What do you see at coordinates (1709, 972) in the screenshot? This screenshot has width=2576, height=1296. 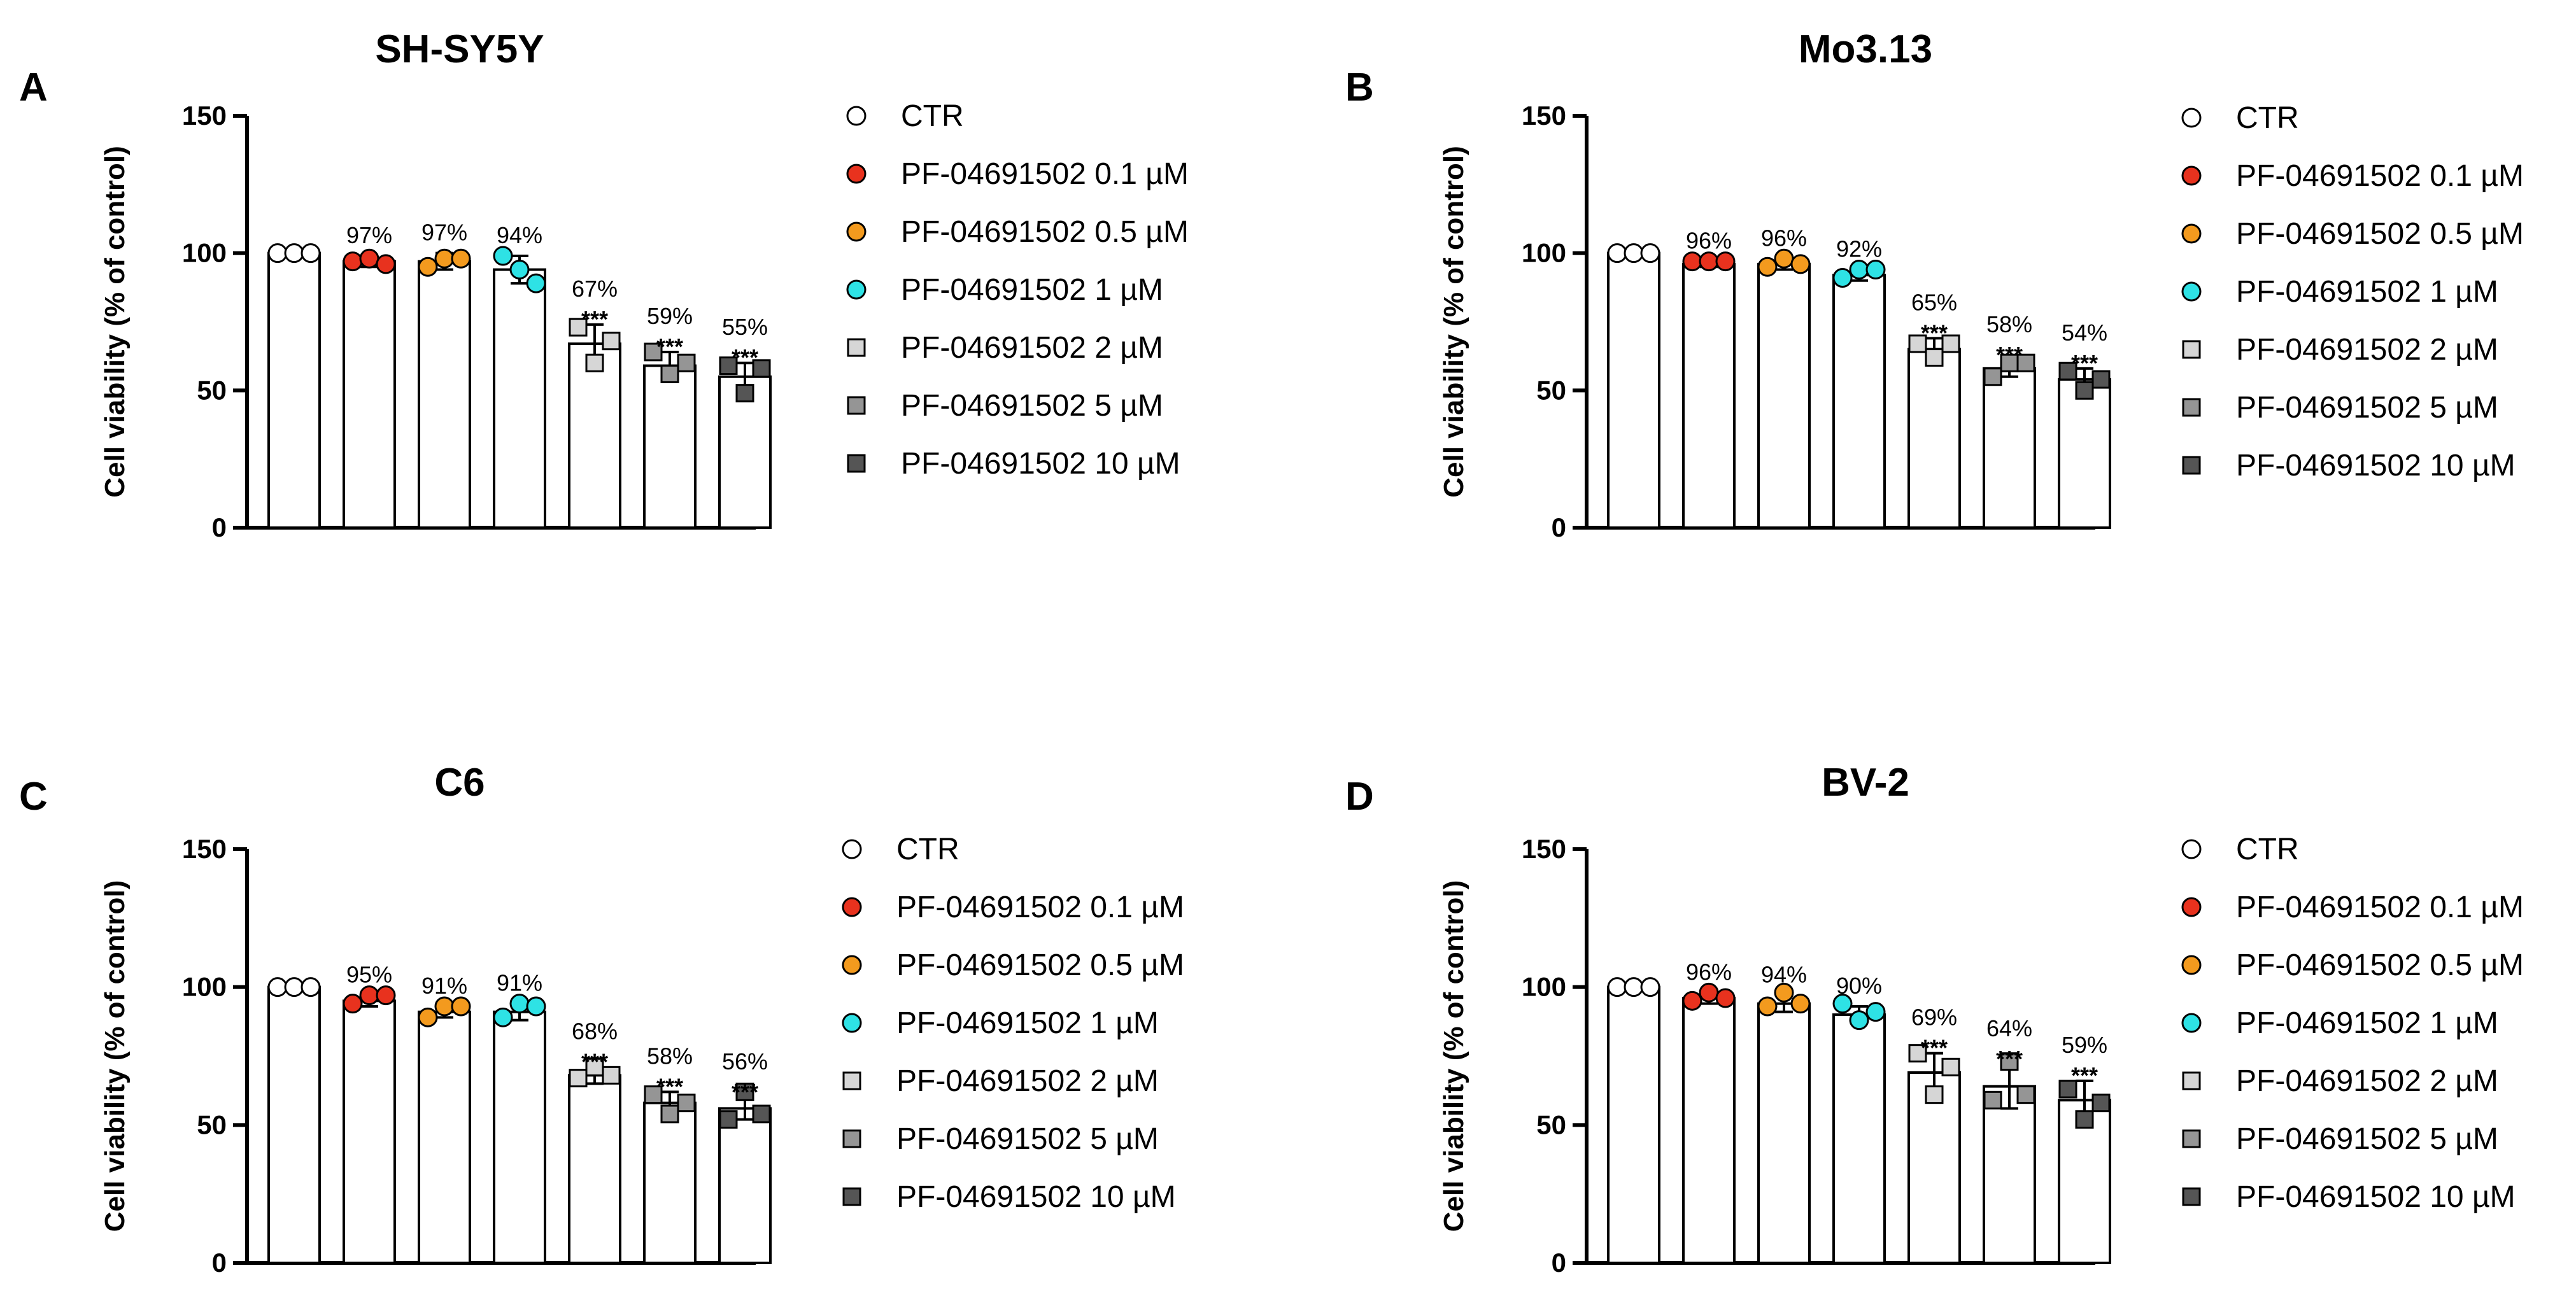 I see `percent-label-1: 96%` at bounding box center [1709, 972].